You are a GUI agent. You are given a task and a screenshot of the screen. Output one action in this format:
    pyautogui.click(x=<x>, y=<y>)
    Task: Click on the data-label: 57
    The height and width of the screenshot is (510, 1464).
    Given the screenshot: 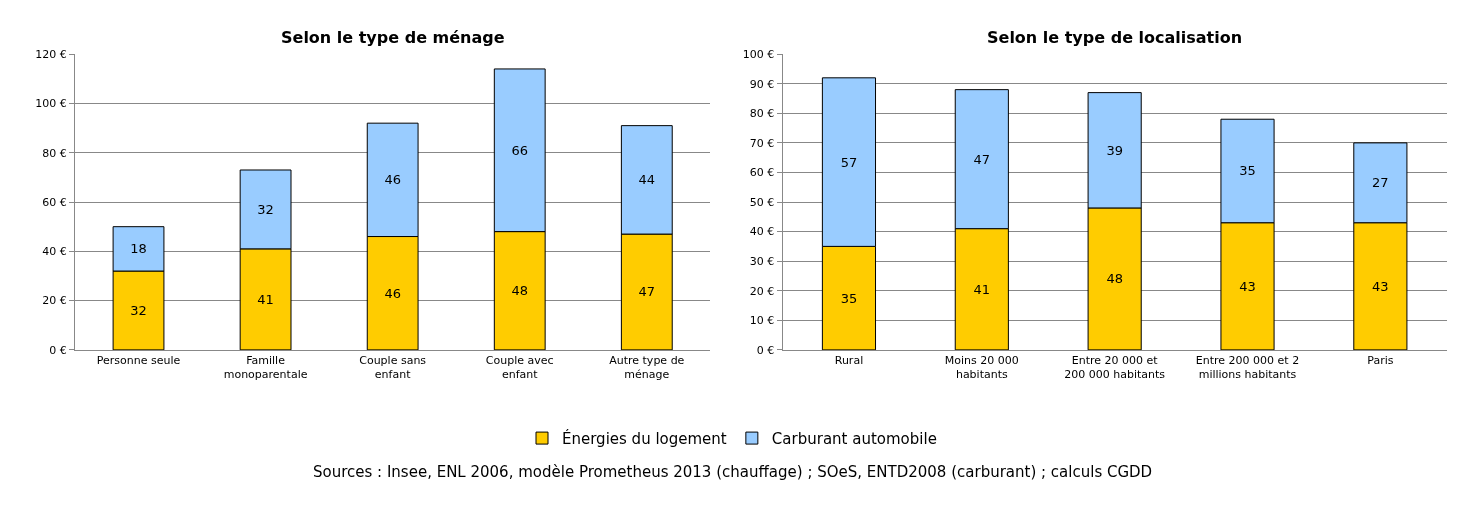 What is the action you would take?
    pyautogui.click(x=849, y=162)
    